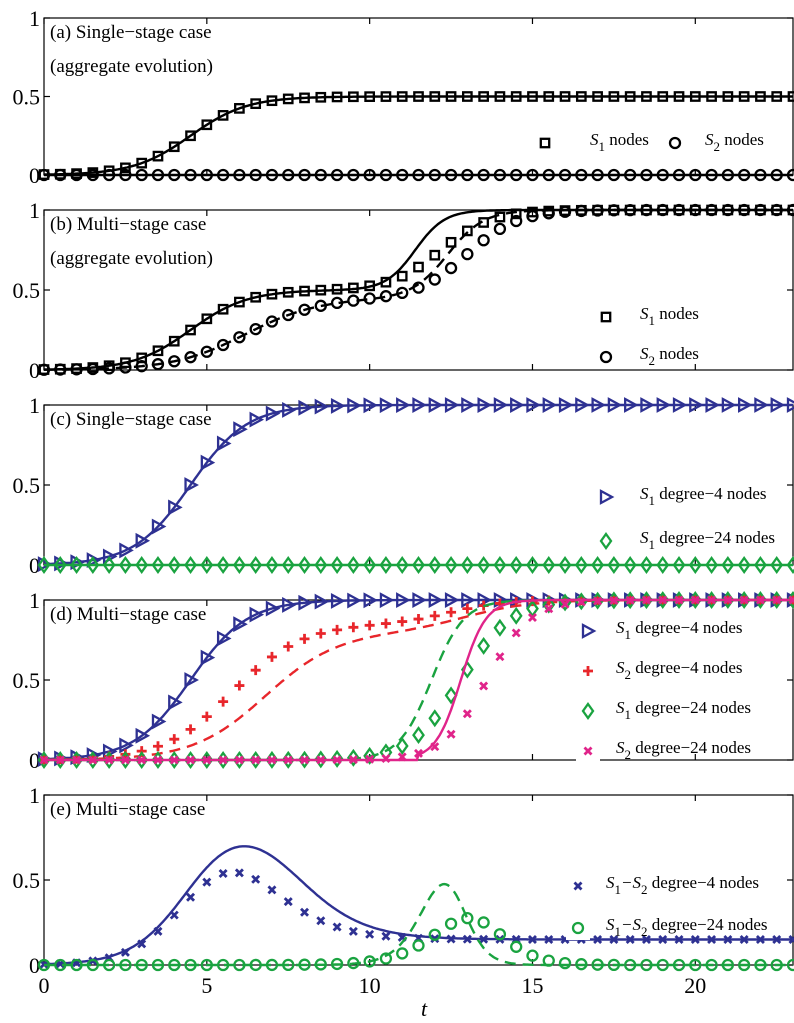  I want to click on y-tick-label: 1, so click(34, 600).